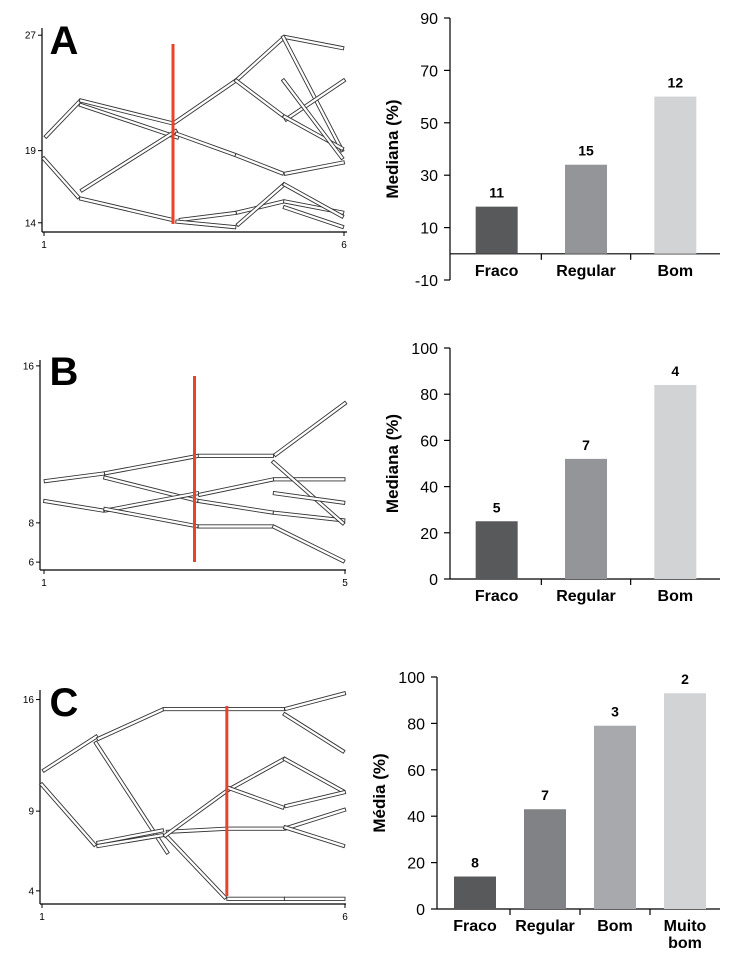 The image size is (731, 956). Describe the element at coordinates (496, 193) in the screenshot. I see `data-label: 11` at that location.